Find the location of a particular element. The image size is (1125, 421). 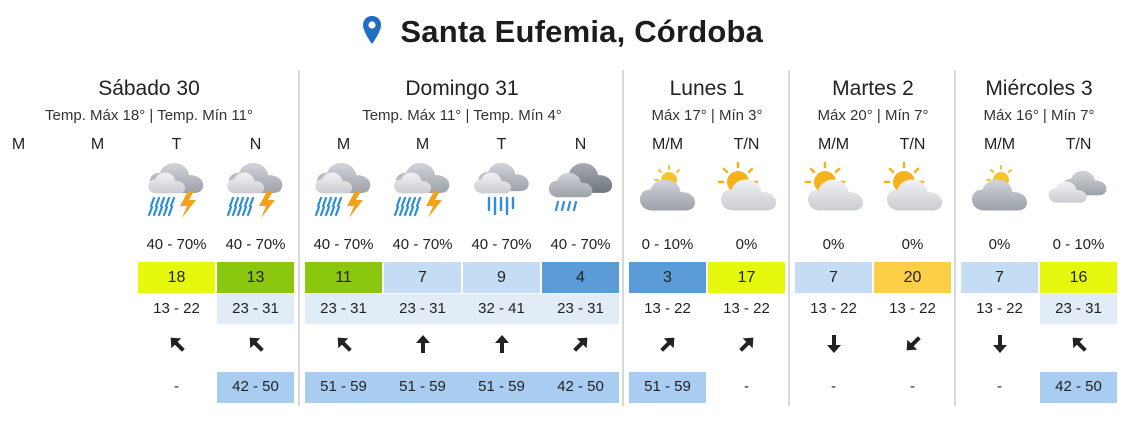

uv-index: 11 is located at coordinates (343, 277).